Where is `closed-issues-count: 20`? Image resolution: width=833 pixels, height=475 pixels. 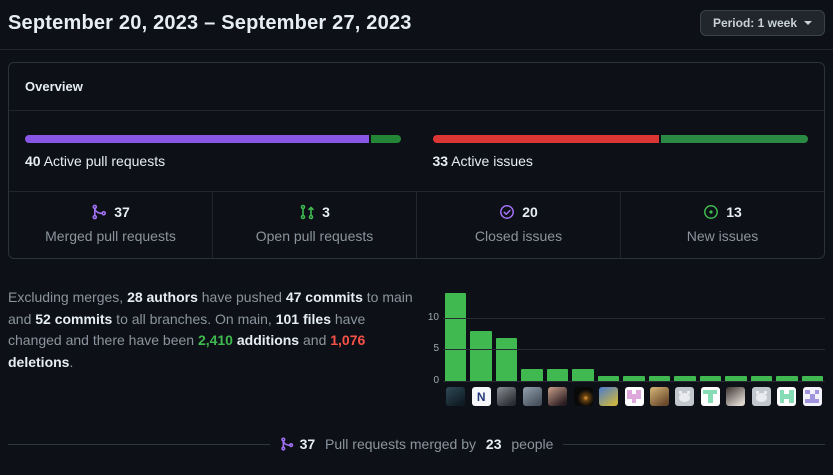
closed-issues-count: 20 is located at coordinates (530, 212).